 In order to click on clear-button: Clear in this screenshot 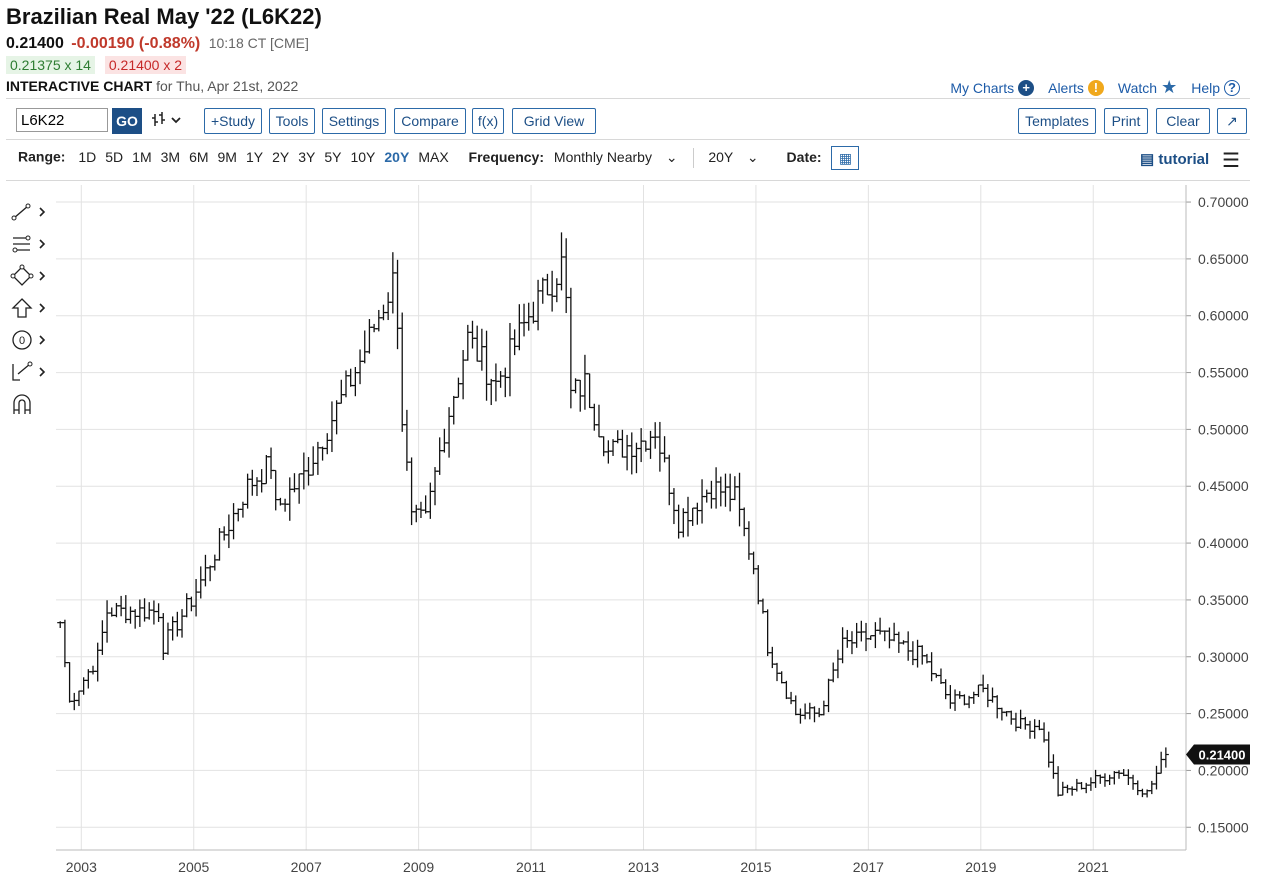, I will do `click(1183, 121)`.